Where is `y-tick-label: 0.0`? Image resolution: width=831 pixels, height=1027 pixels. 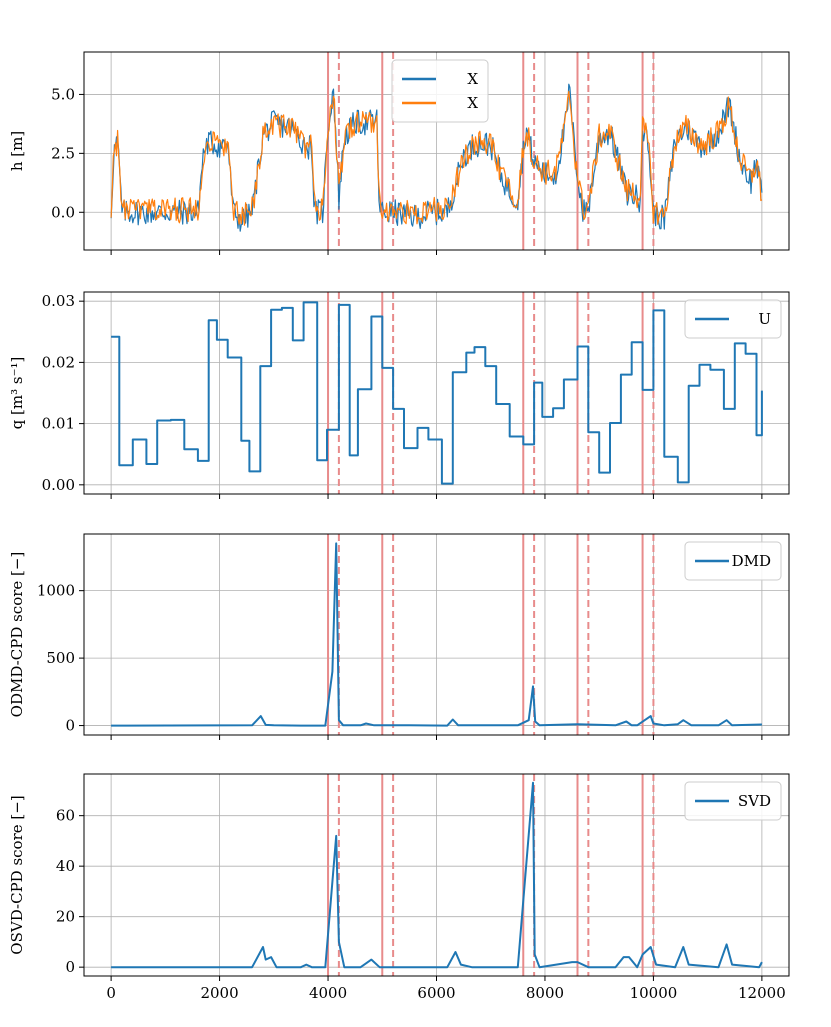
y-tick-label: 0.0 is located at coordinates (63, 212).